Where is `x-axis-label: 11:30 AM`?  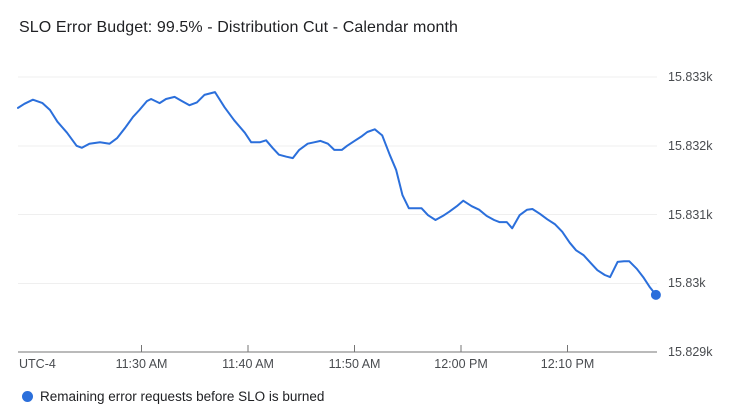
x-axis-label: 11:30 AM is located at coordinates (141, 364).